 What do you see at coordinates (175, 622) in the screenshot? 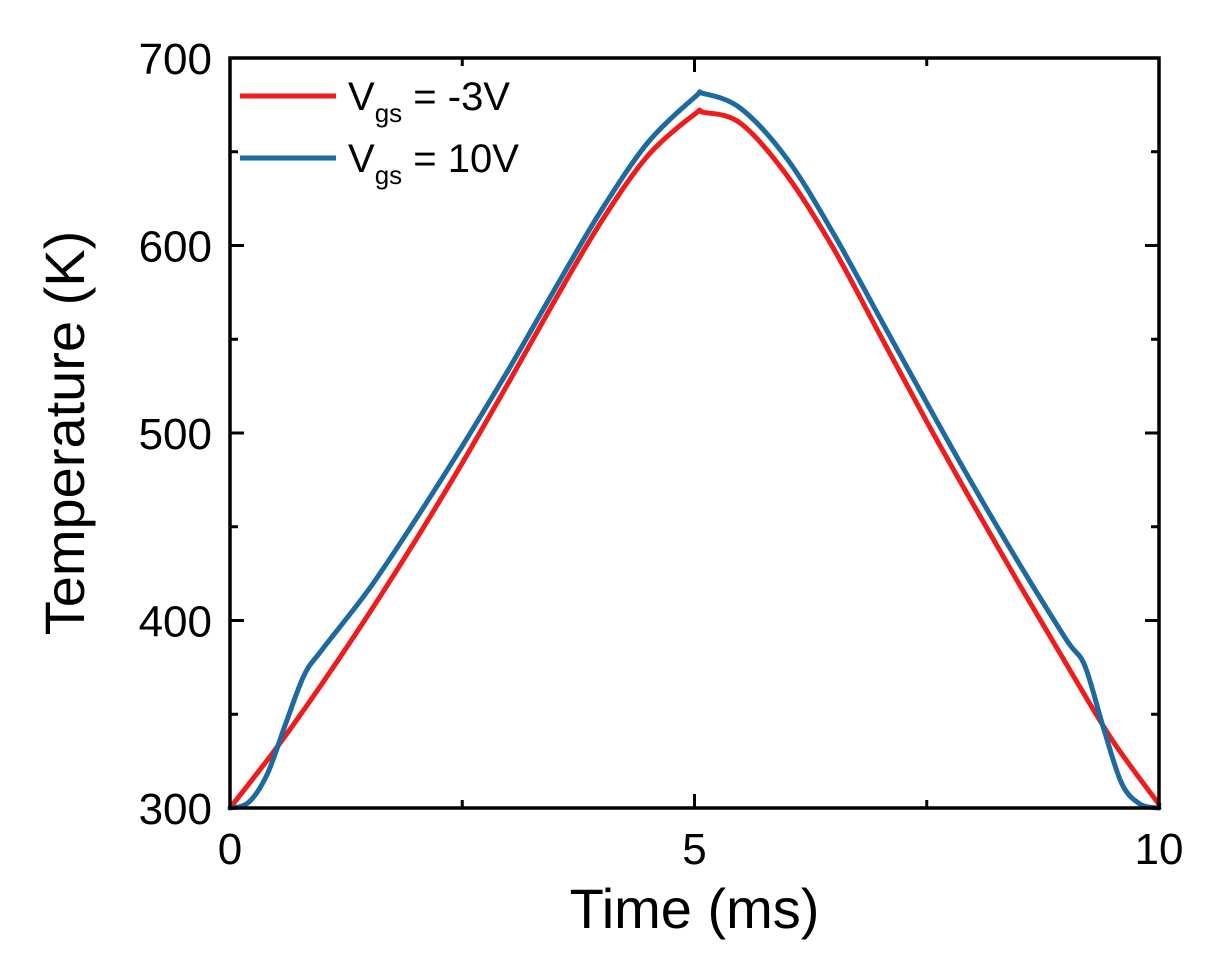
I see `y-tick-label: 400` at bounding box center [175, 622].